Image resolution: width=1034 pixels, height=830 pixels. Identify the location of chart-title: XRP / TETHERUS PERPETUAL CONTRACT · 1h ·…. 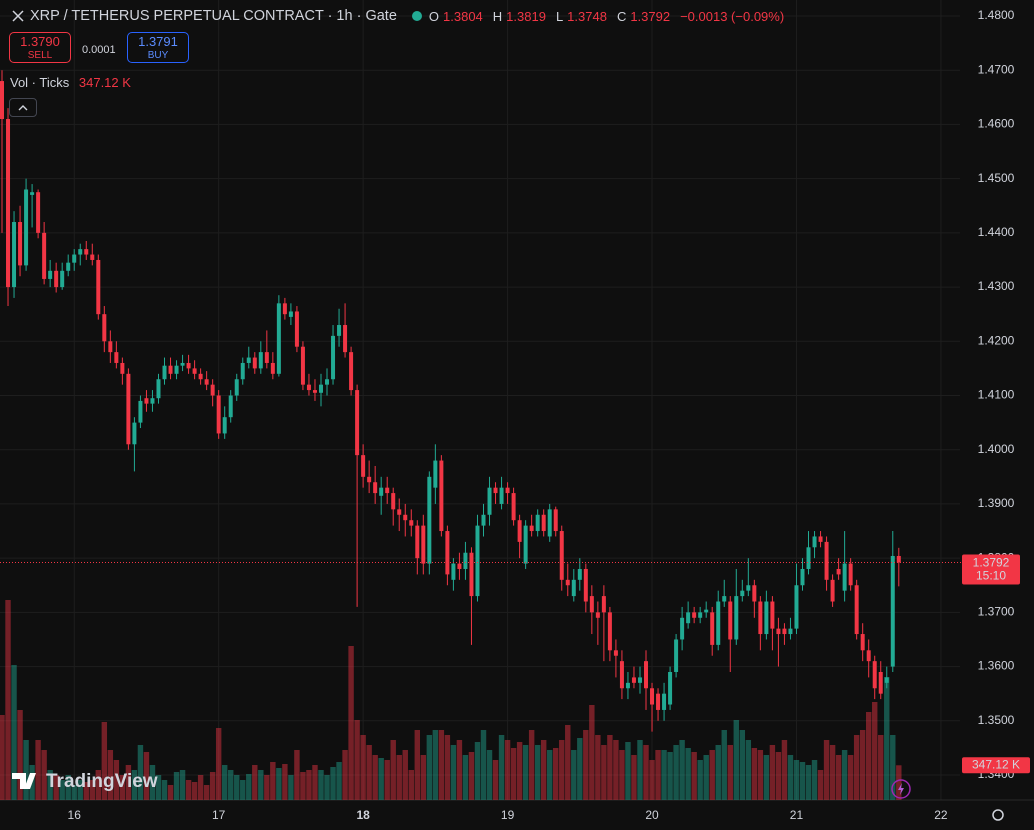
(213, 16).